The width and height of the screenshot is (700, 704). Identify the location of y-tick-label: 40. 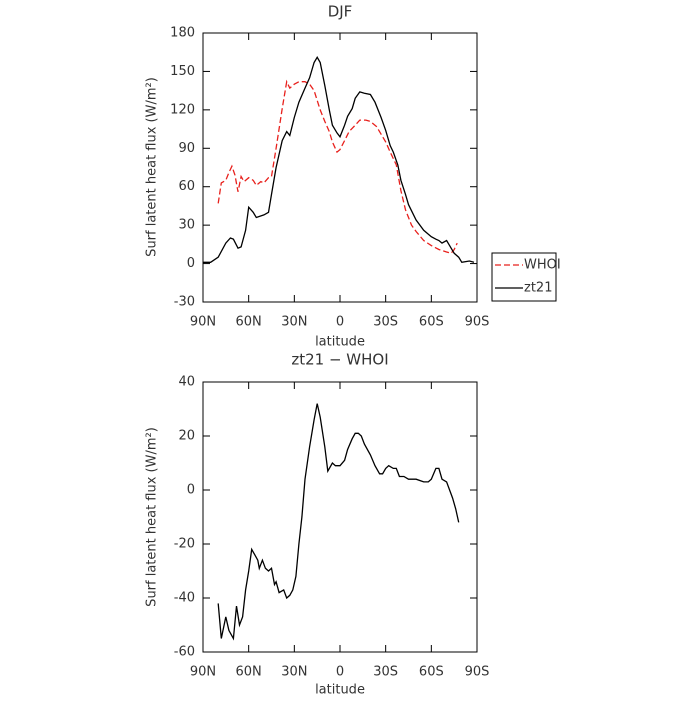
(186, 382).